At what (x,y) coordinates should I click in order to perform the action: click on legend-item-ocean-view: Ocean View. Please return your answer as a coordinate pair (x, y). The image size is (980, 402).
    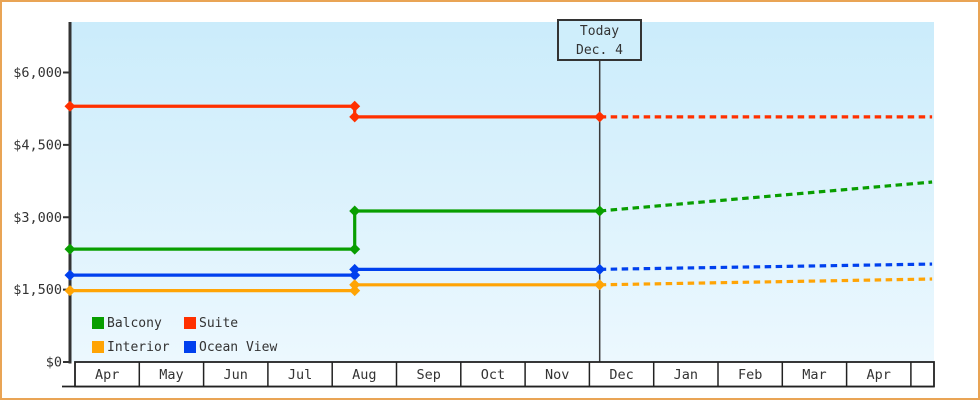
    Looking at the image, I should click on (230, 347).